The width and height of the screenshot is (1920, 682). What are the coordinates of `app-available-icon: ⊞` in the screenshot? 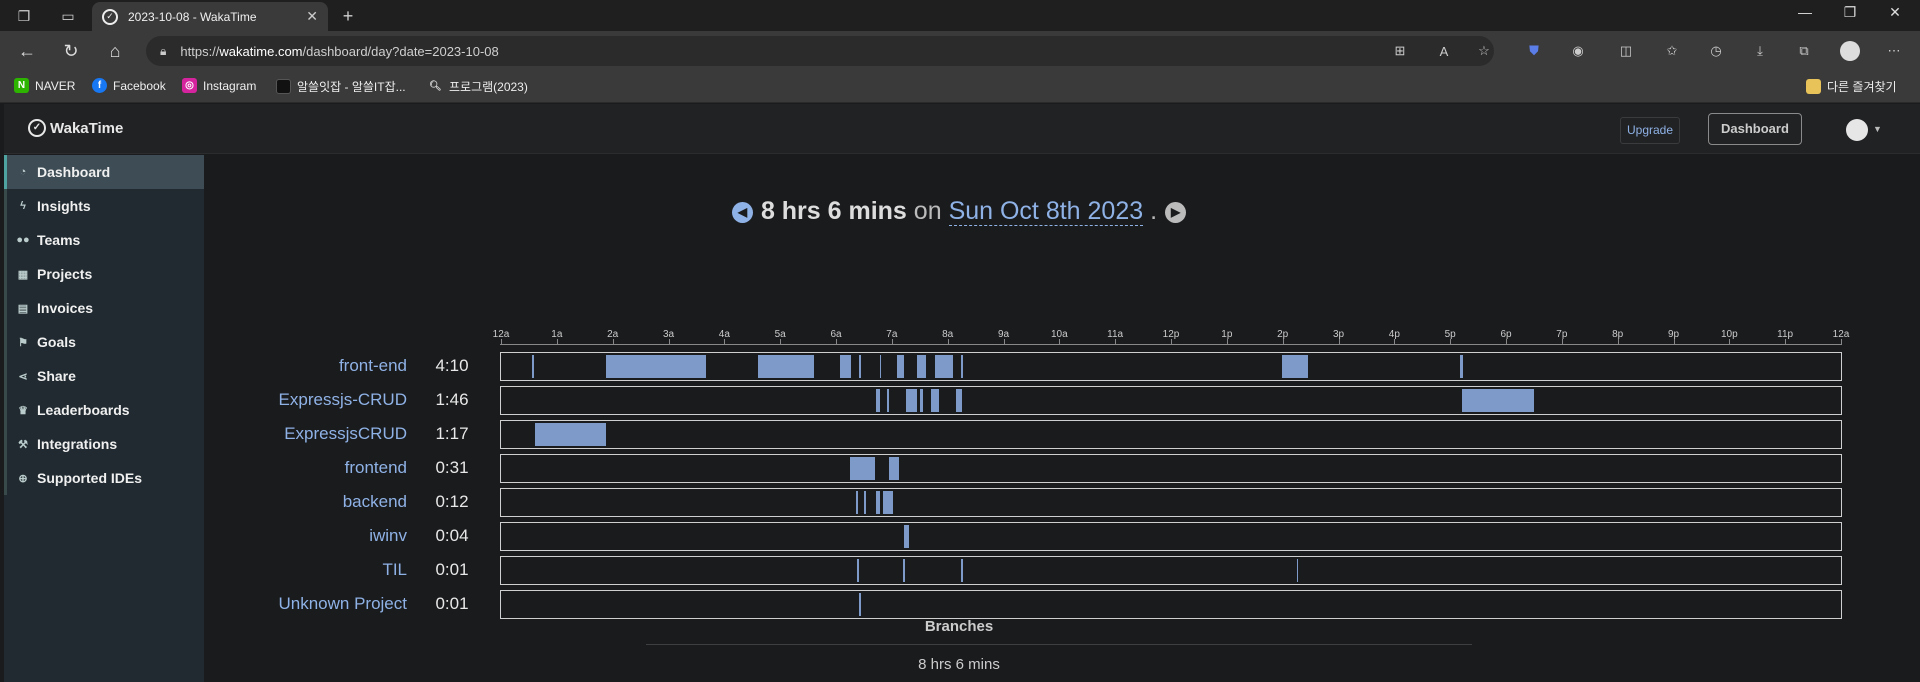 It's located at (1400, 50).